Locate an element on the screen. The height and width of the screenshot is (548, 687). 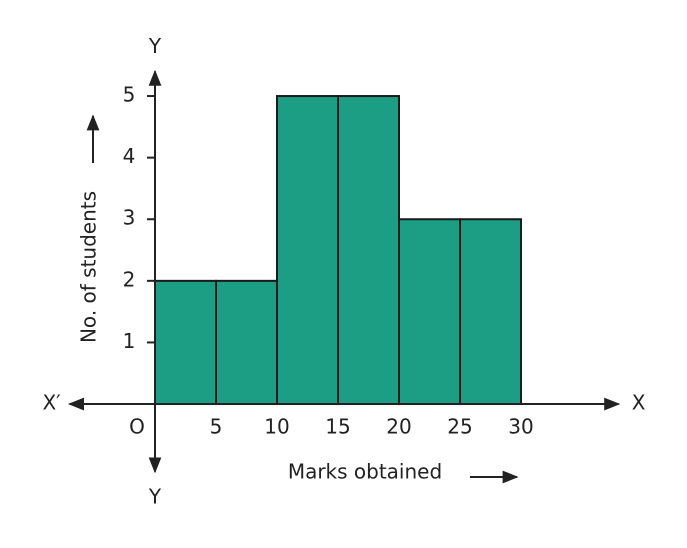
axis-name: X is located at coordinates (639, 403).